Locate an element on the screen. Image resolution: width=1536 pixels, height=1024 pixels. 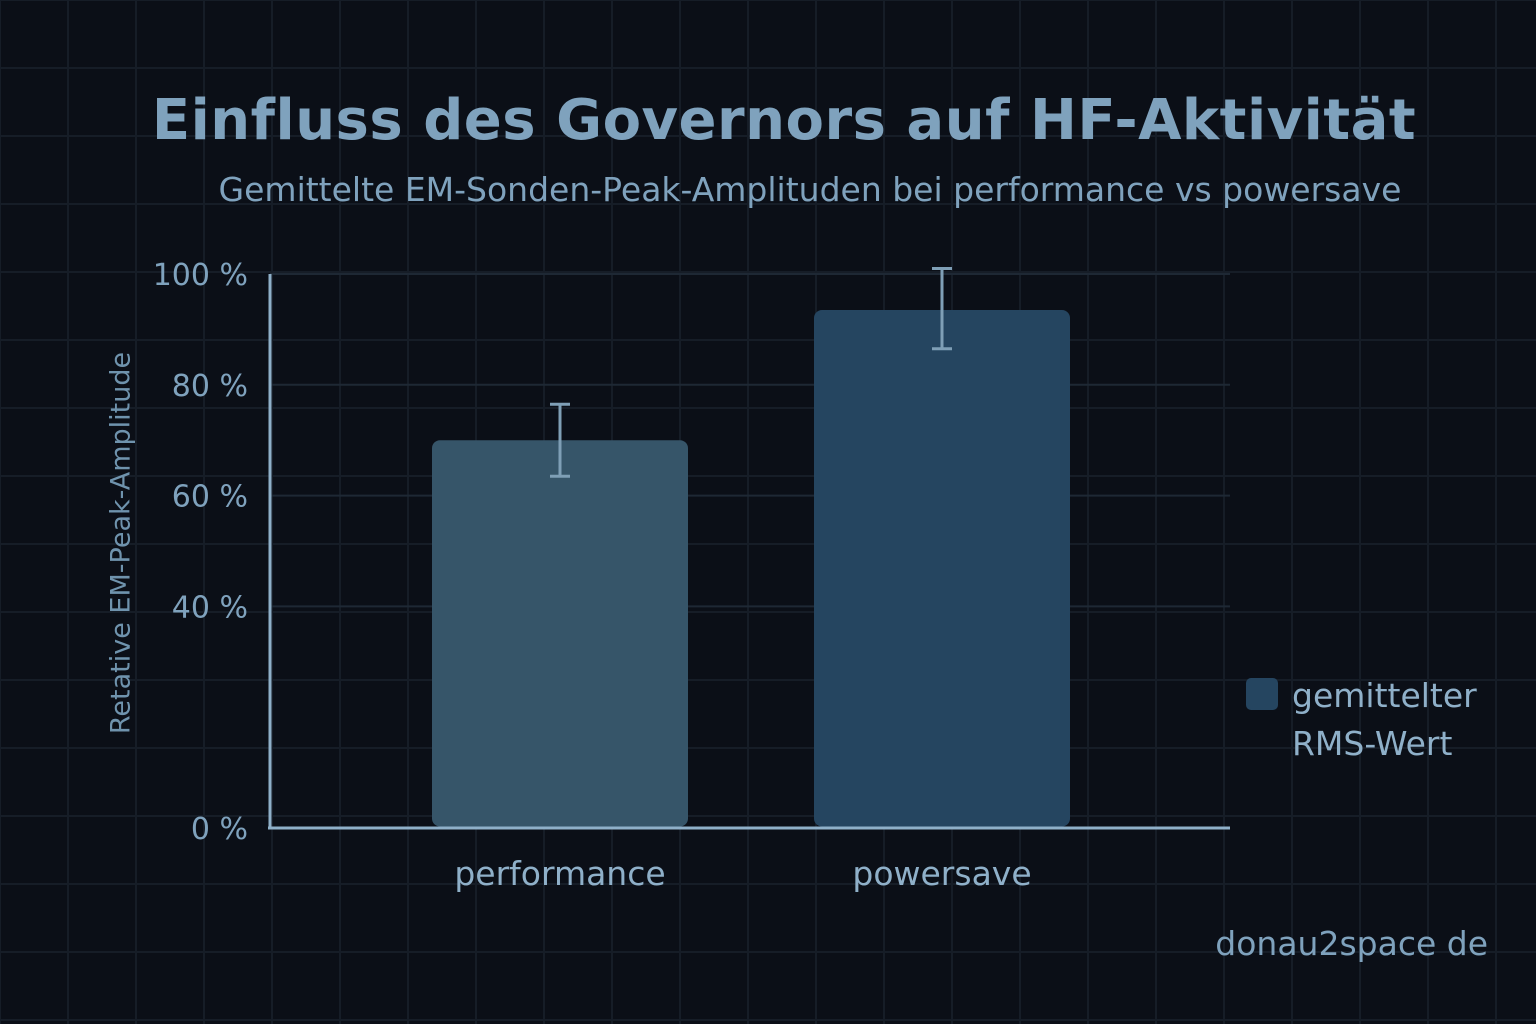
legend: gemittelter RMS-Wert is located at coordinates (1369, 720).